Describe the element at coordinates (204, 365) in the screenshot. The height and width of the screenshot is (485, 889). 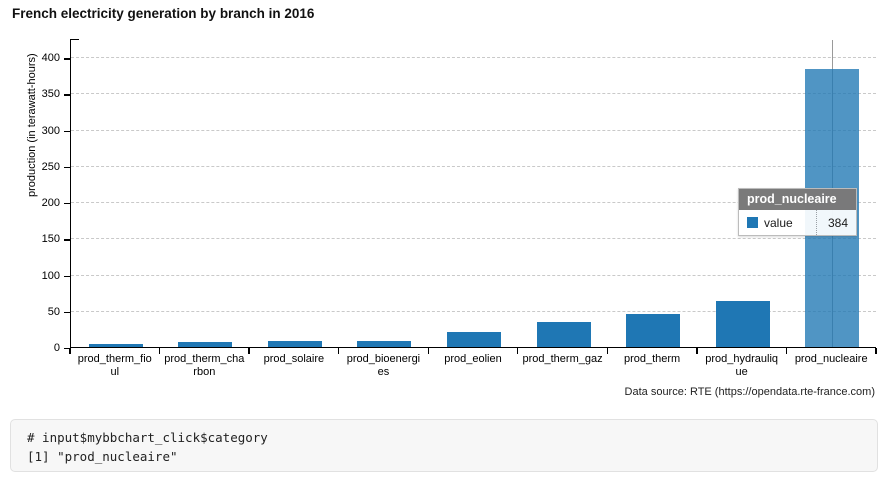
I see `x-axis-label-prod_therm_charbon: prod_therm_cha rbon` at that location.